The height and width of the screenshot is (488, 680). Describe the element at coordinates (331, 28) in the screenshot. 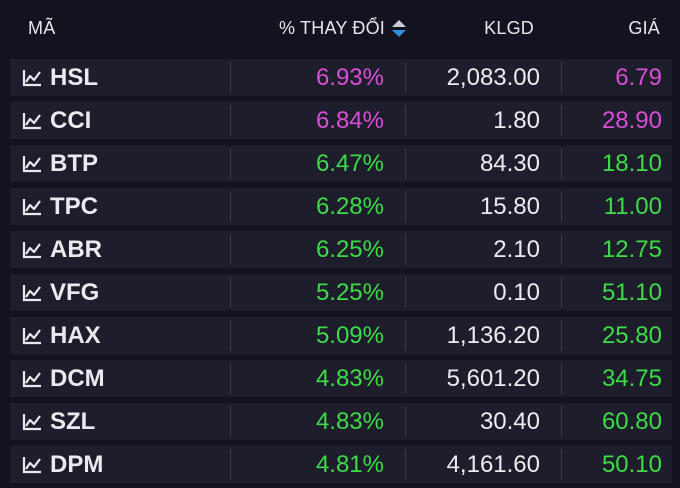

I see `header-change-label: % THAY ĐỔI` at that location.